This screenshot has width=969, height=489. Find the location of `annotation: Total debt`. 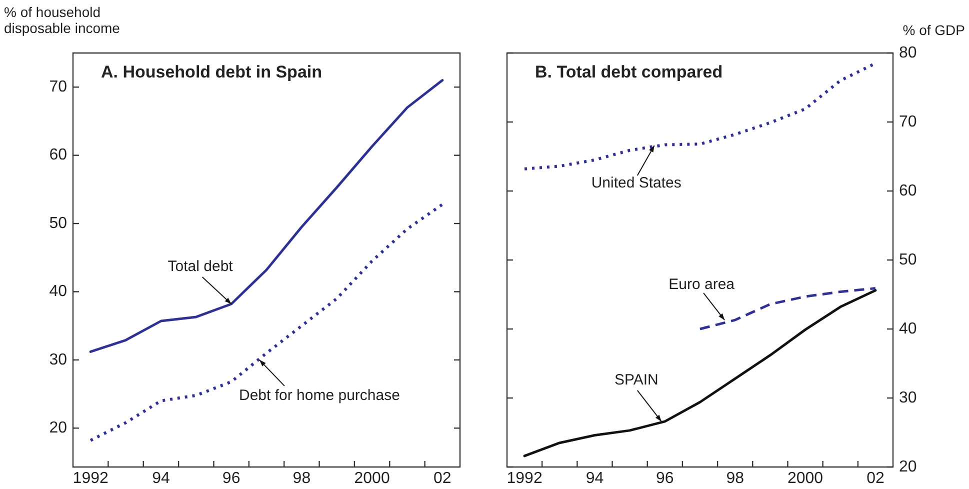

annotation: Total debt is located at coordinates (201, 267).